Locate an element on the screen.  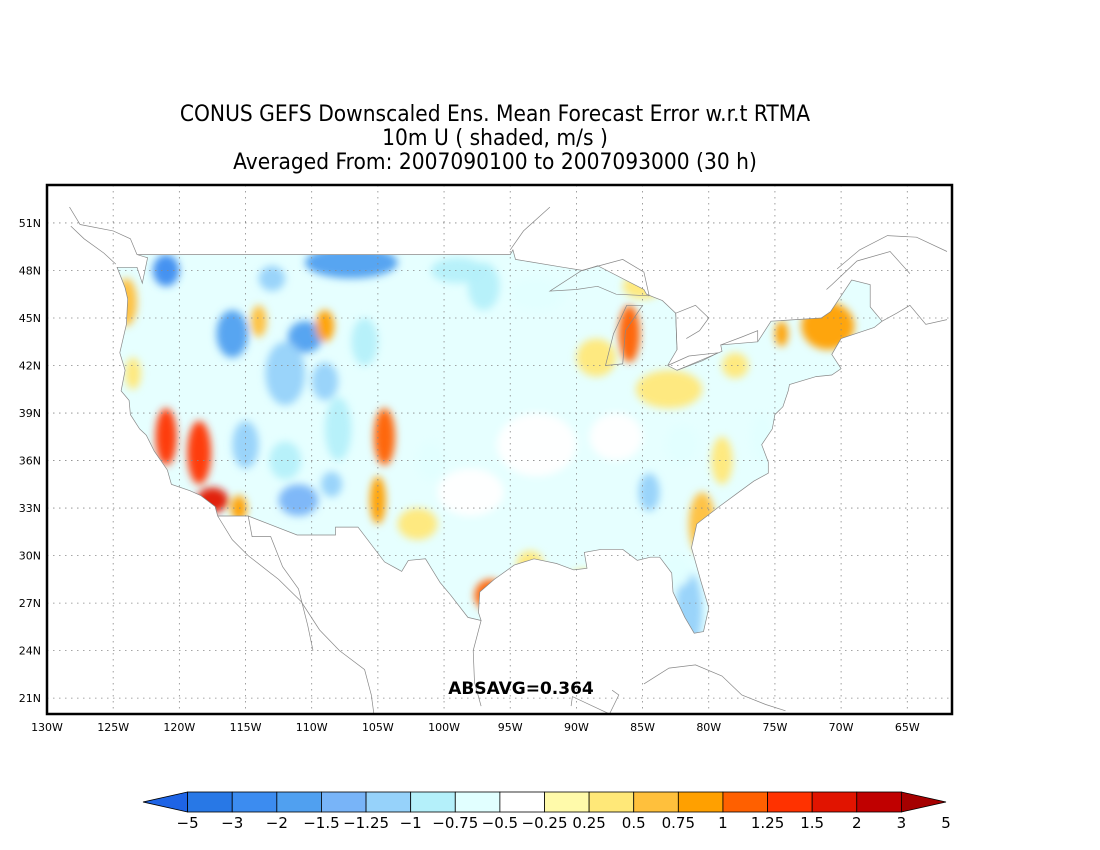
lon-tick-label: 110W is located at coordinates (312, 727).